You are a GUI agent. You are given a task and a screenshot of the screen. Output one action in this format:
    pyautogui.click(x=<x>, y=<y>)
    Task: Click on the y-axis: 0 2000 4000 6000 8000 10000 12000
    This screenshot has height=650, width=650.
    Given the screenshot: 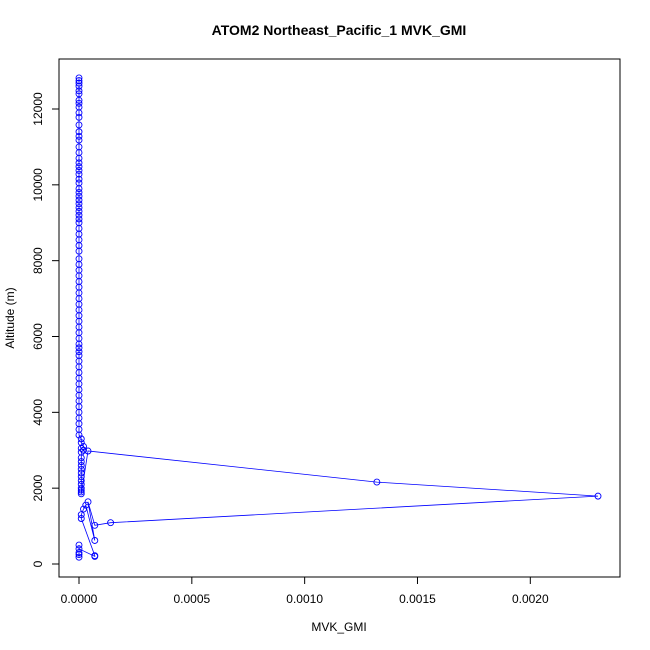 What is the action you would take?
    pyautogui.click(x=45, y=329)
    